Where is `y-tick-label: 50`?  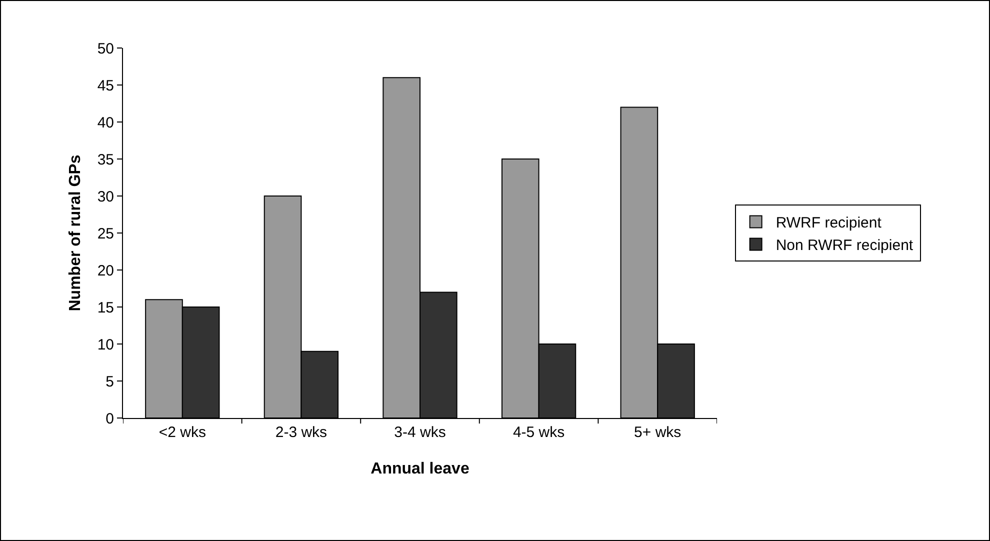 y-tick-label: 50 is located at coordinates (105, 49).